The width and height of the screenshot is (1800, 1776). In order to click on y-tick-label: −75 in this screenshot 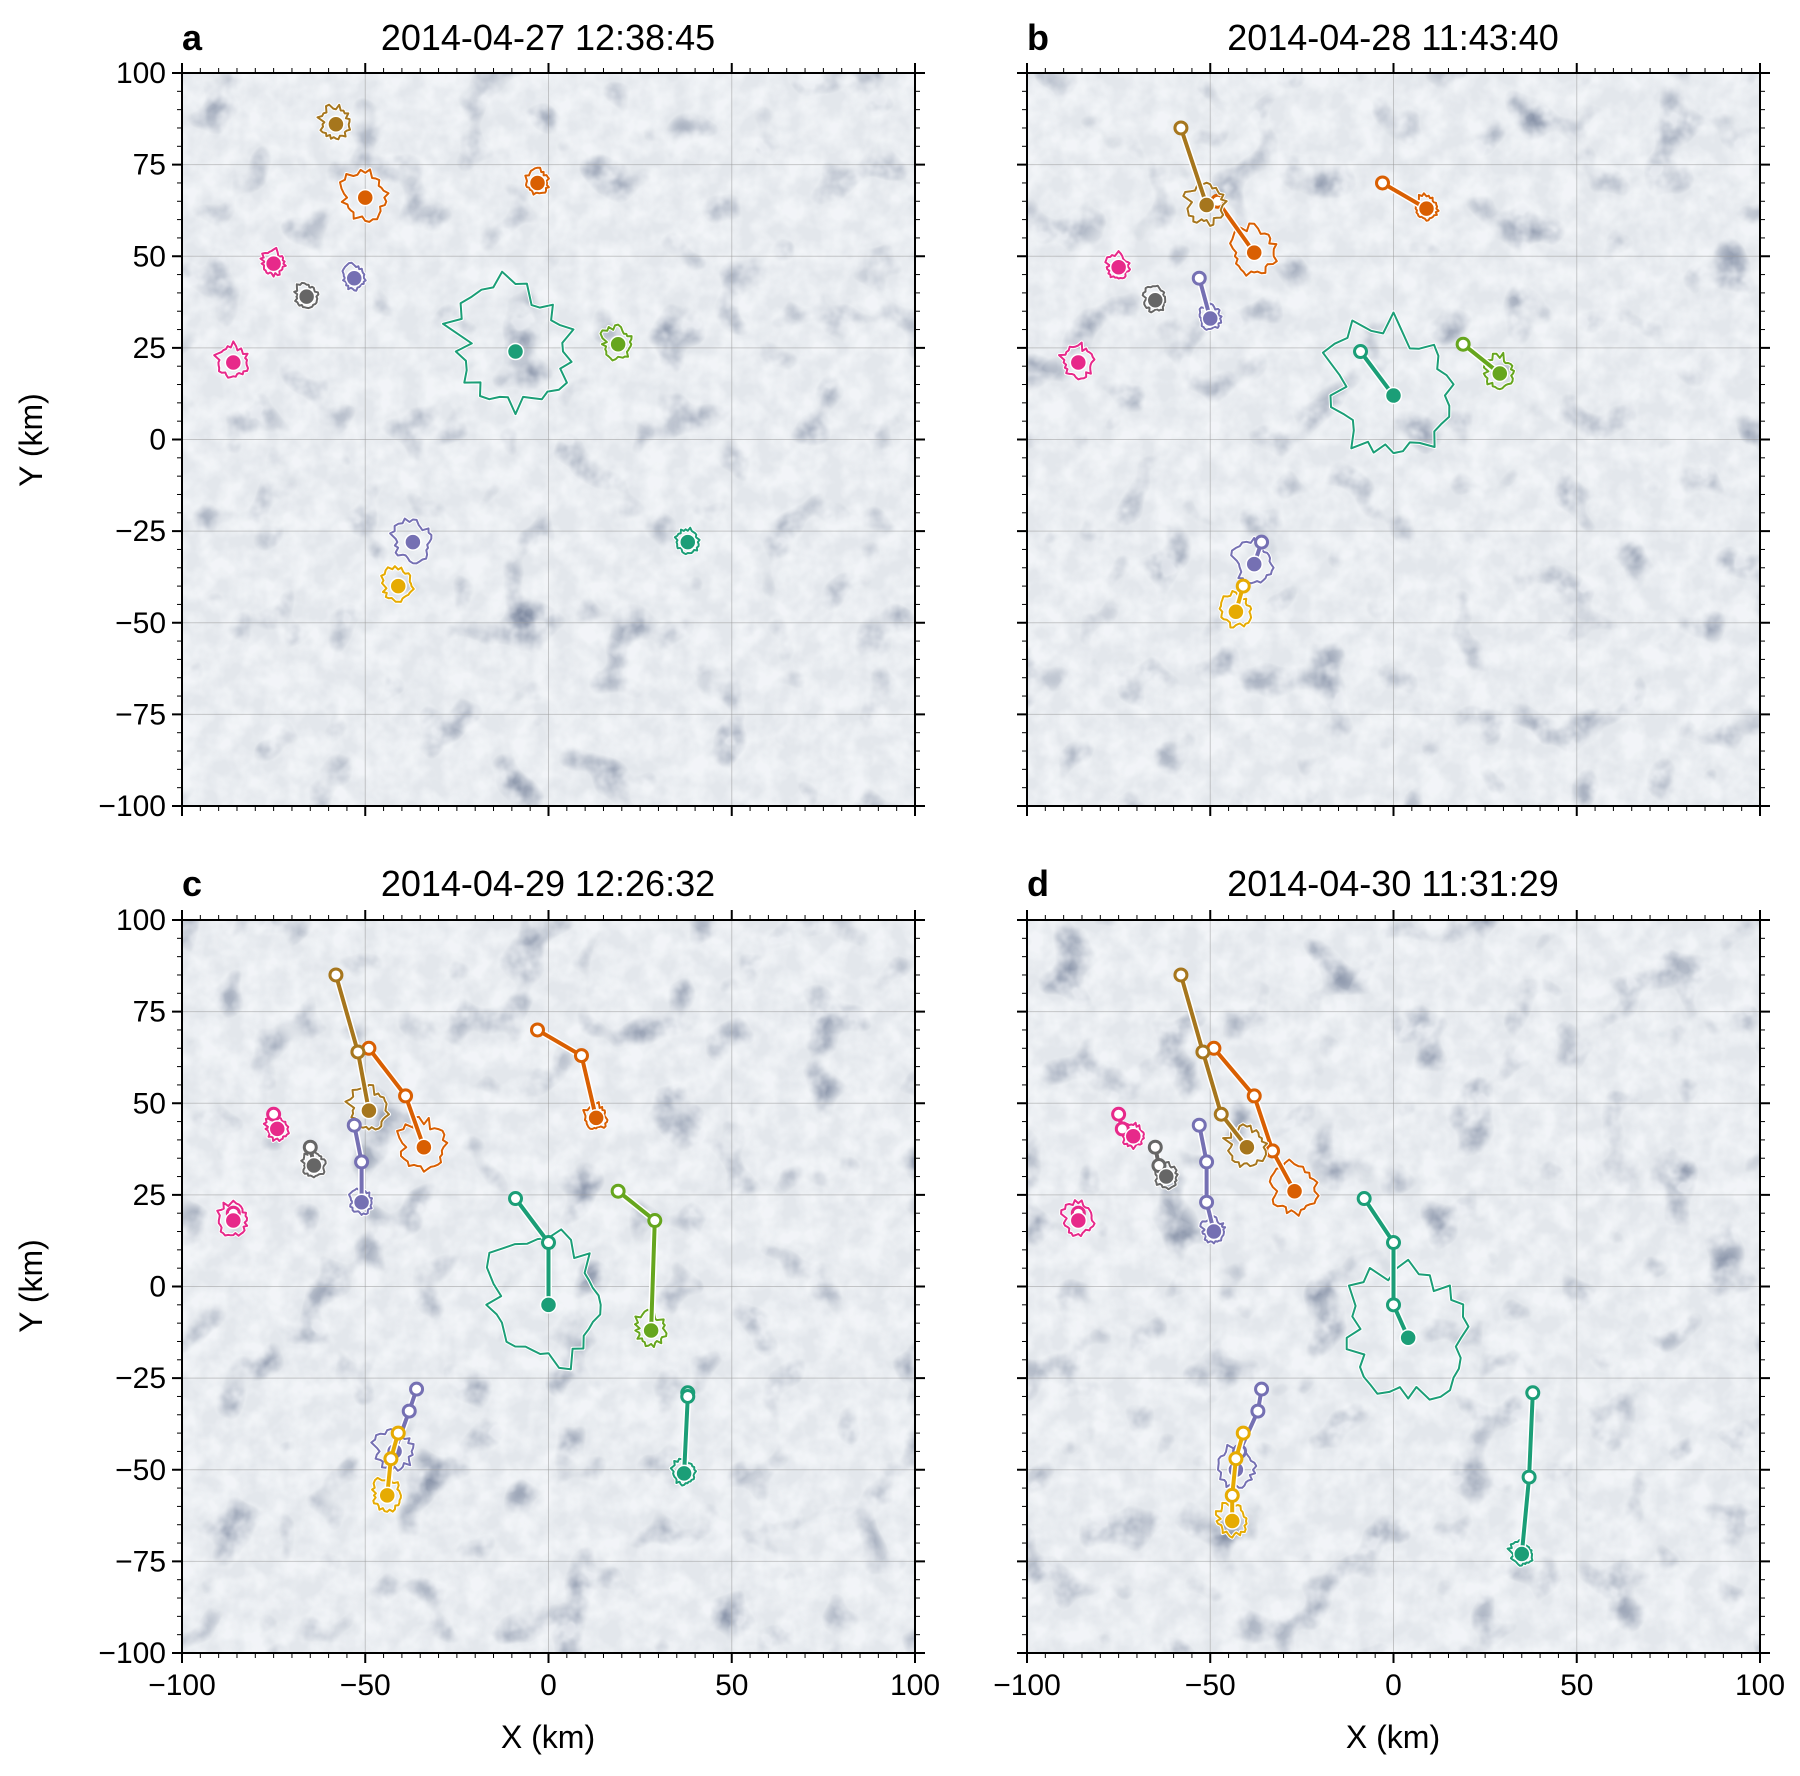, I will do `click(140, 714)`.